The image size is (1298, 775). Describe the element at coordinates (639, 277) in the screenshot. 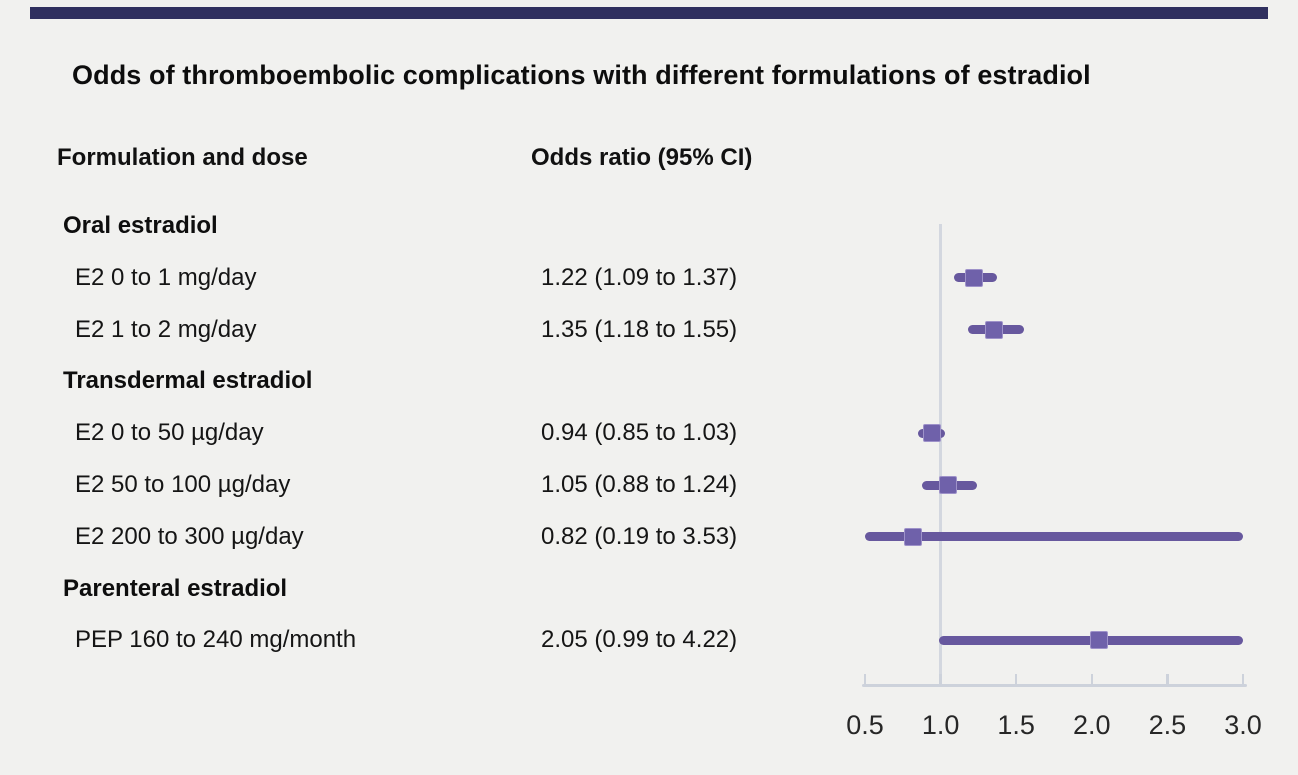

I see `row-odds-ratio-value: 1.22 (1.09 to 1.37)` at that location.